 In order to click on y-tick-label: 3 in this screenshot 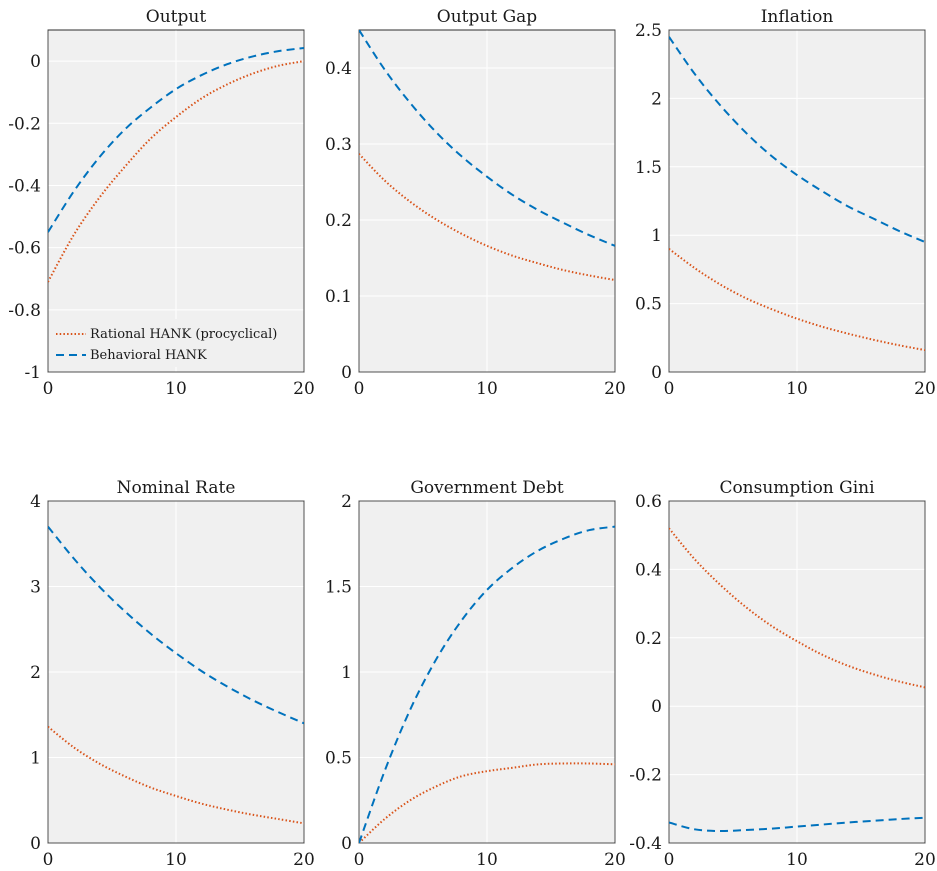, I will do `click(35, 588)`.